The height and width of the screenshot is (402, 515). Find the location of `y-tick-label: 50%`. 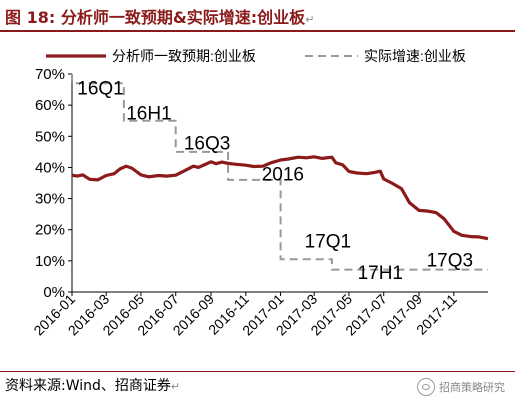

y-tick-label: 50% is located at coordinates (50, 136).